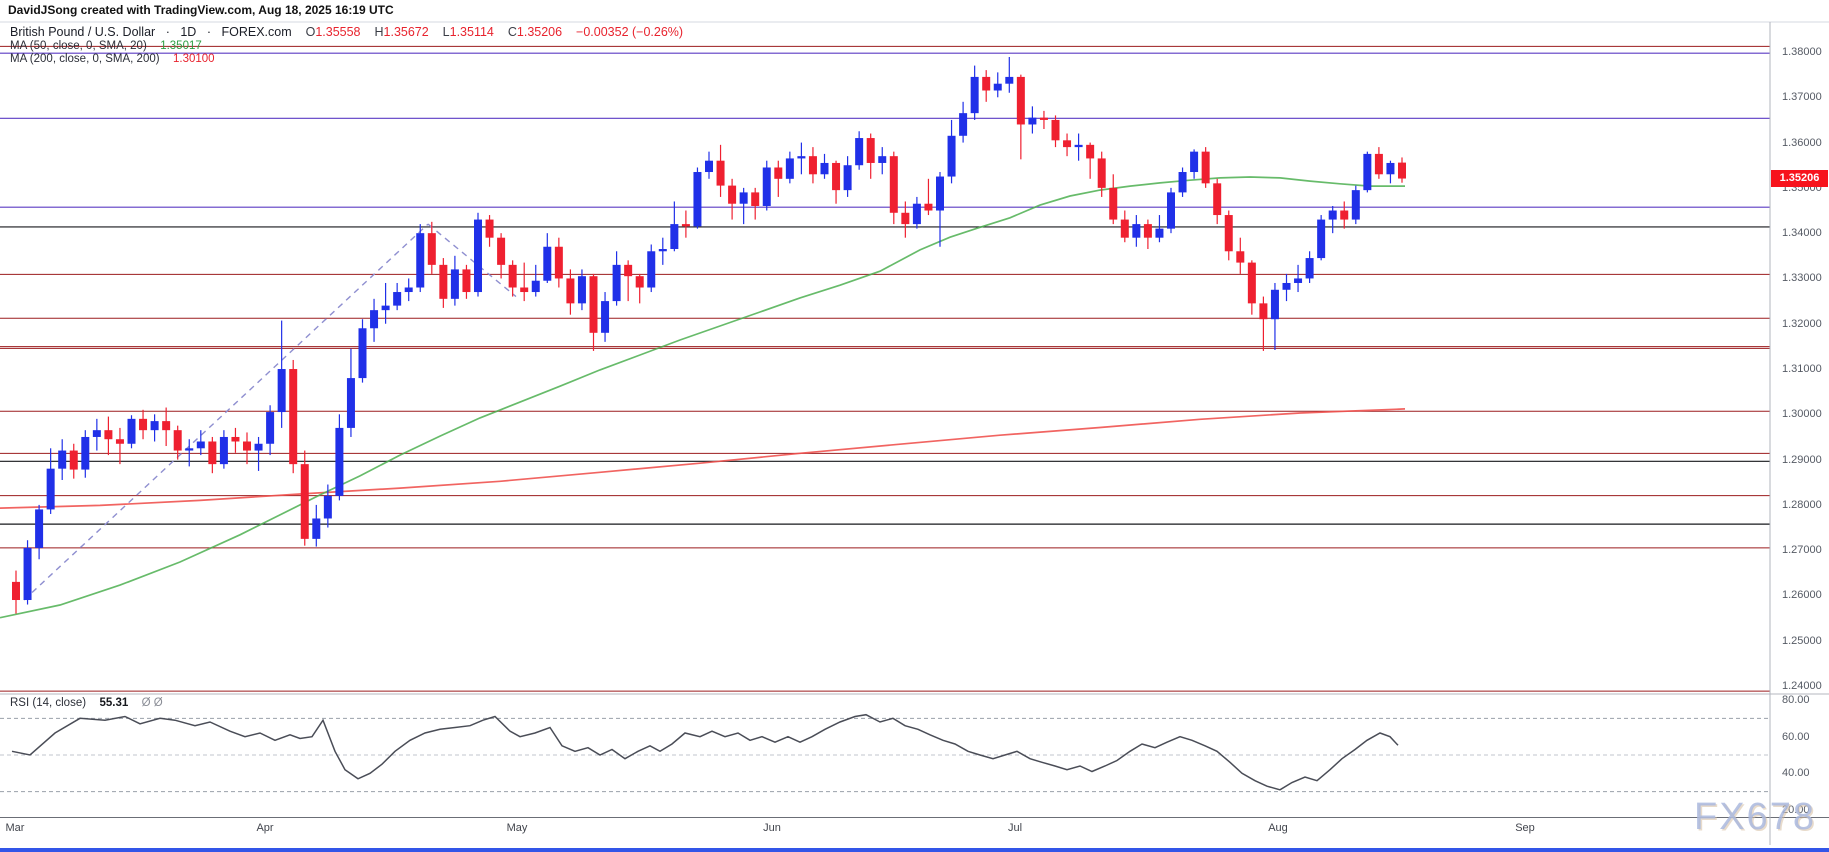  Describe the element at coordinates (1802, 550) in the screenshot. I see `price-tick: 1.27000` at that location.